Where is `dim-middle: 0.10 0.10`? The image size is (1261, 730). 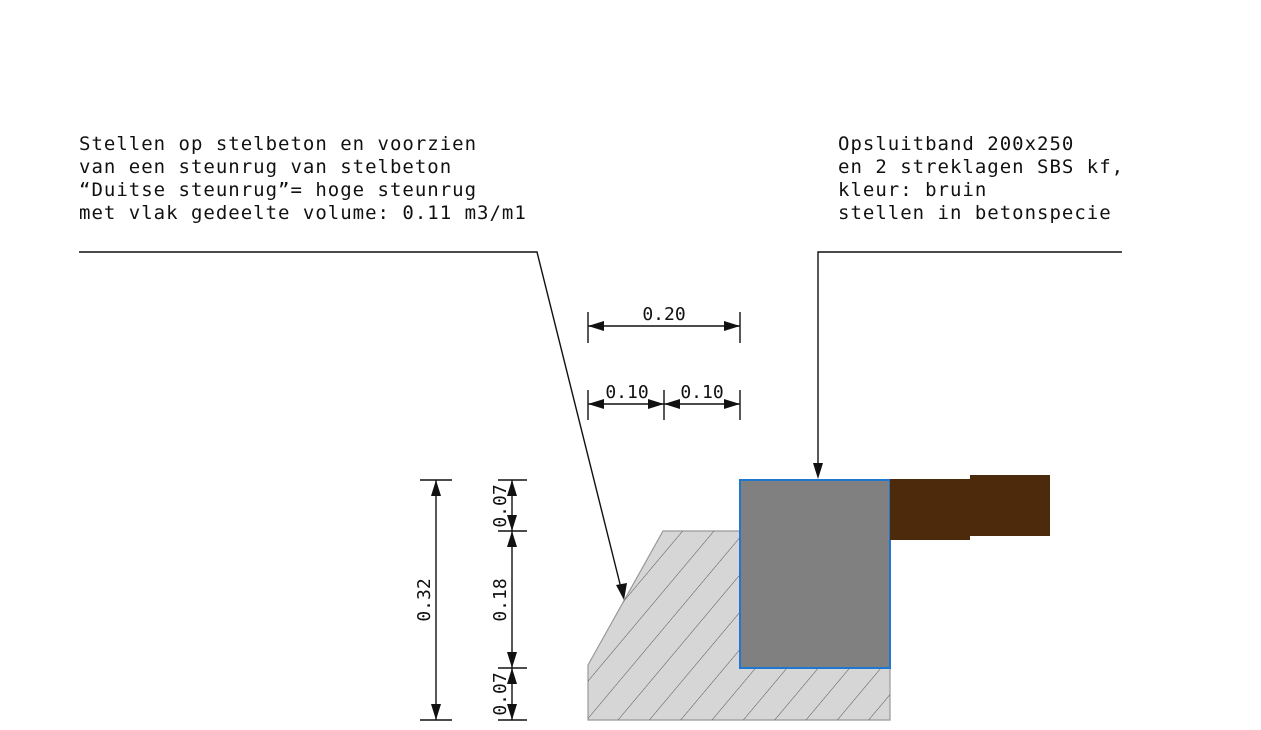 dim-middle: 0.10 0.10 is located at coordinates (664, 401).